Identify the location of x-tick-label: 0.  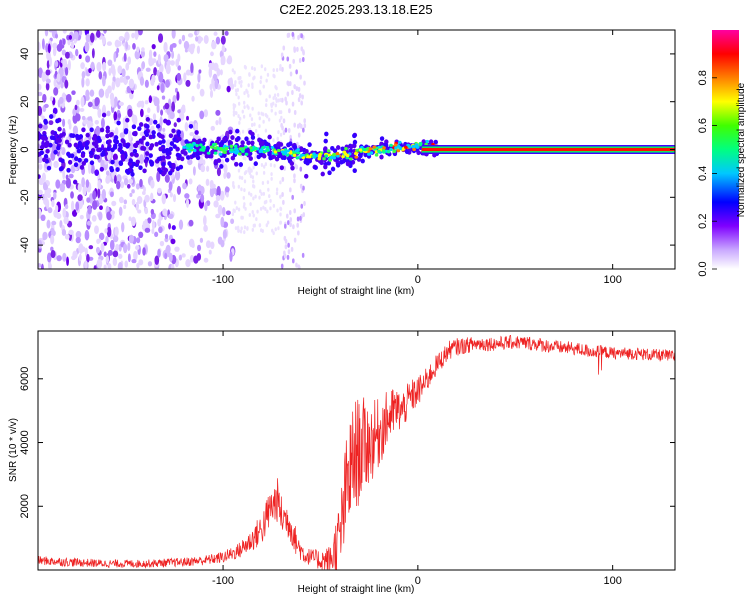
(418, 280).